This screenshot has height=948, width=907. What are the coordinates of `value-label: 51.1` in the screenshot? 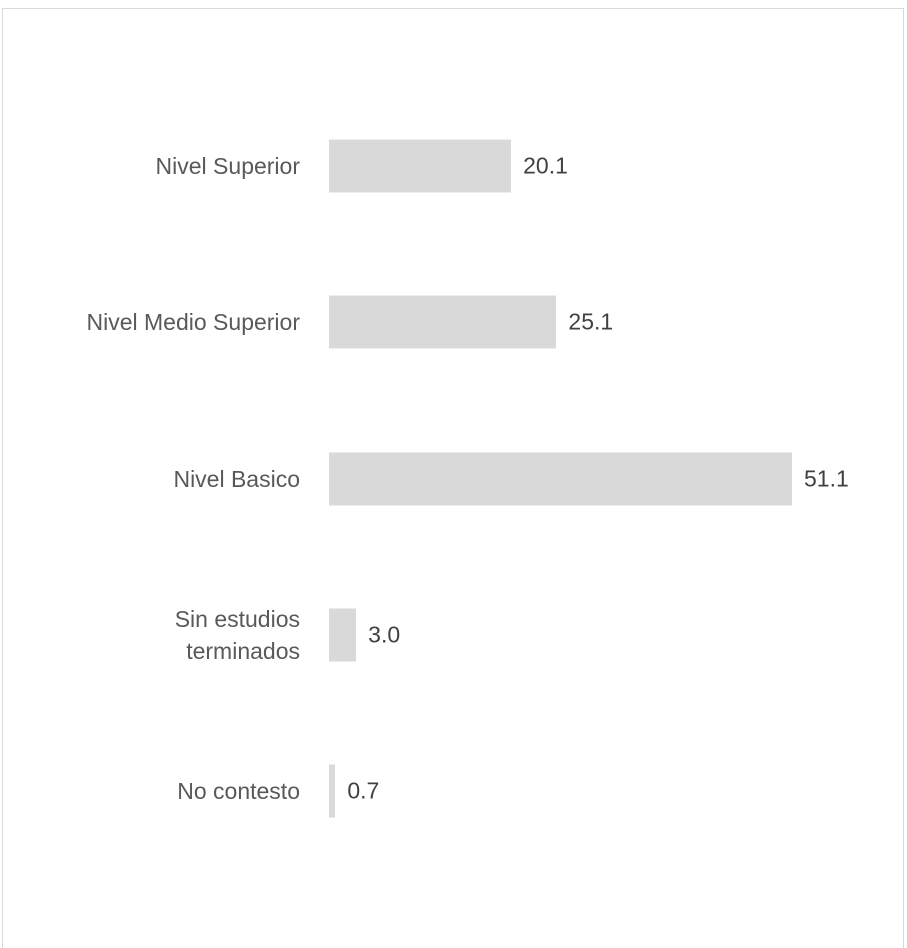 It's located at (826, 478).